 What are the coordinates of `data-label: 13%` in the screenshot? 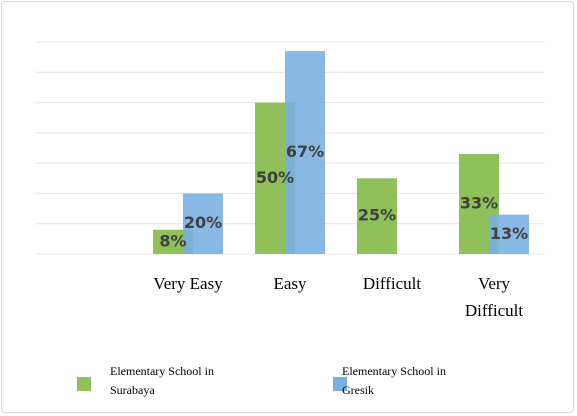 It's located at (509, 233).